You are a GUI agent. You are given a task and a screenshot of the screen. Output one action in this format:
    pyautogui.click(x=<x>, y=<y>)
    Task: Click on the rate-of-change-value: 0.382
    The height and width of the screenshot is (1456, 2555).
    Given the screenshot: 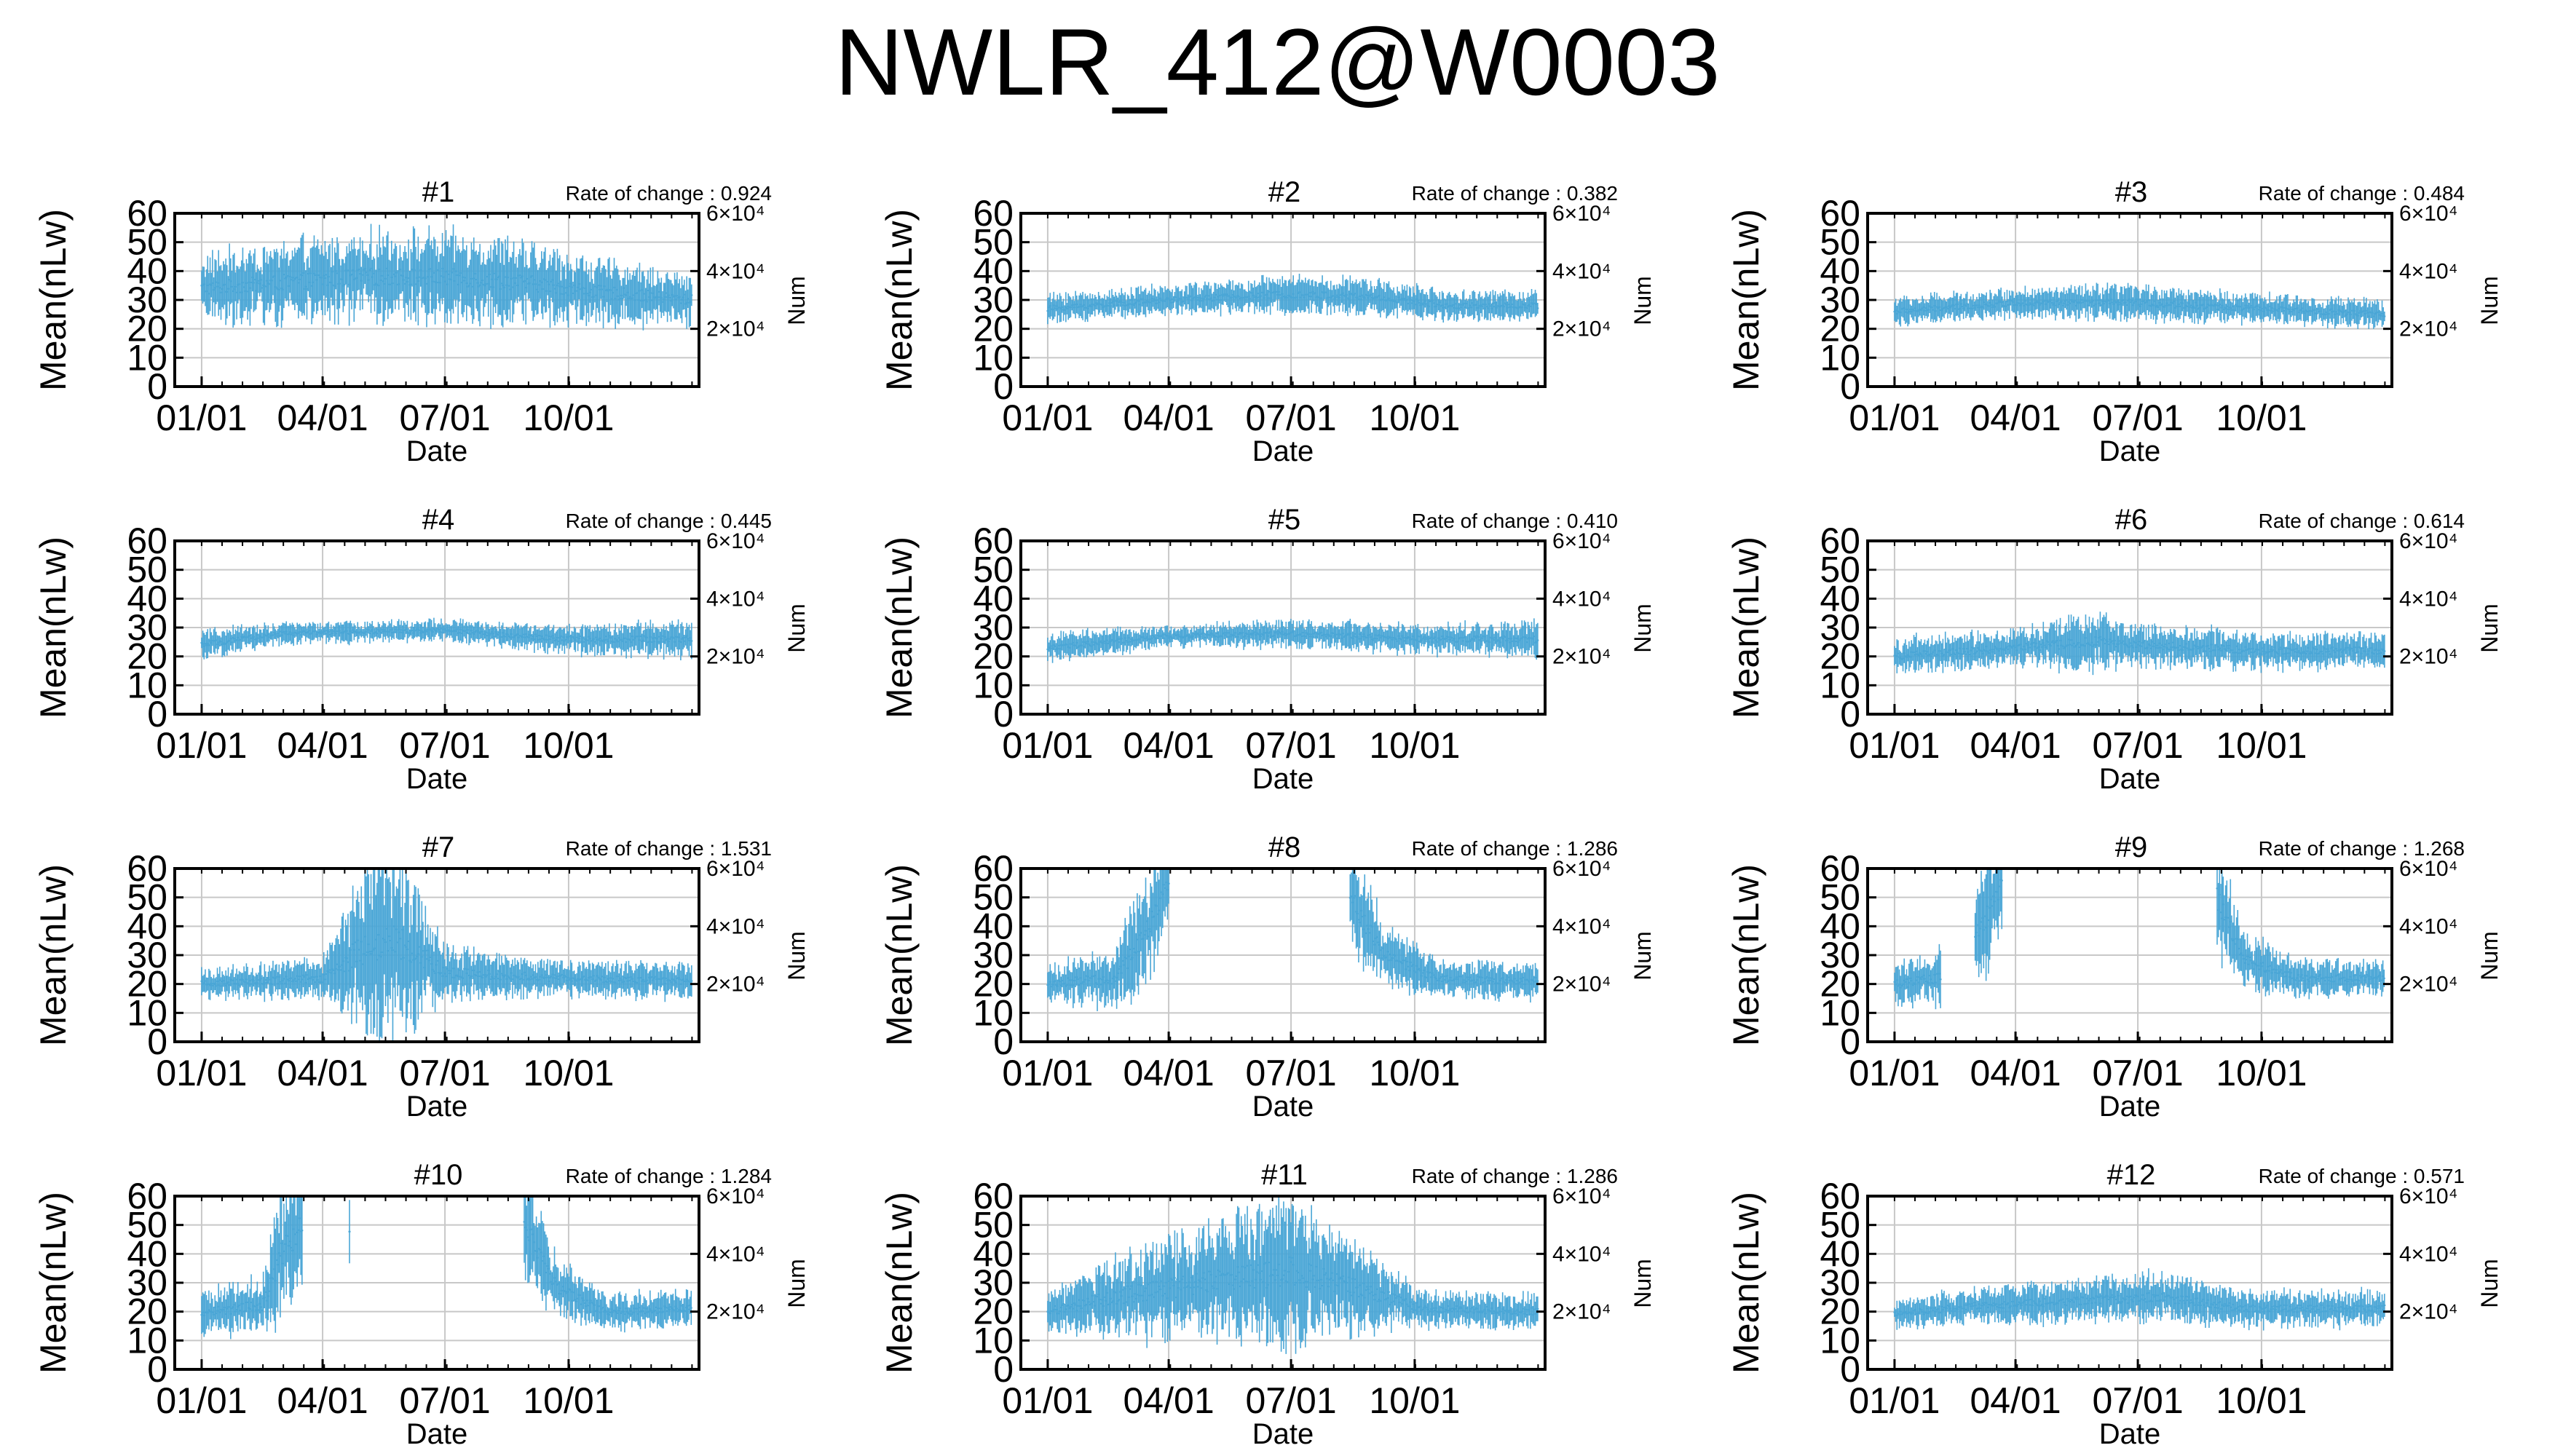 What is the action you would take?
    pyautogui.click(x=1592, y=193)
    